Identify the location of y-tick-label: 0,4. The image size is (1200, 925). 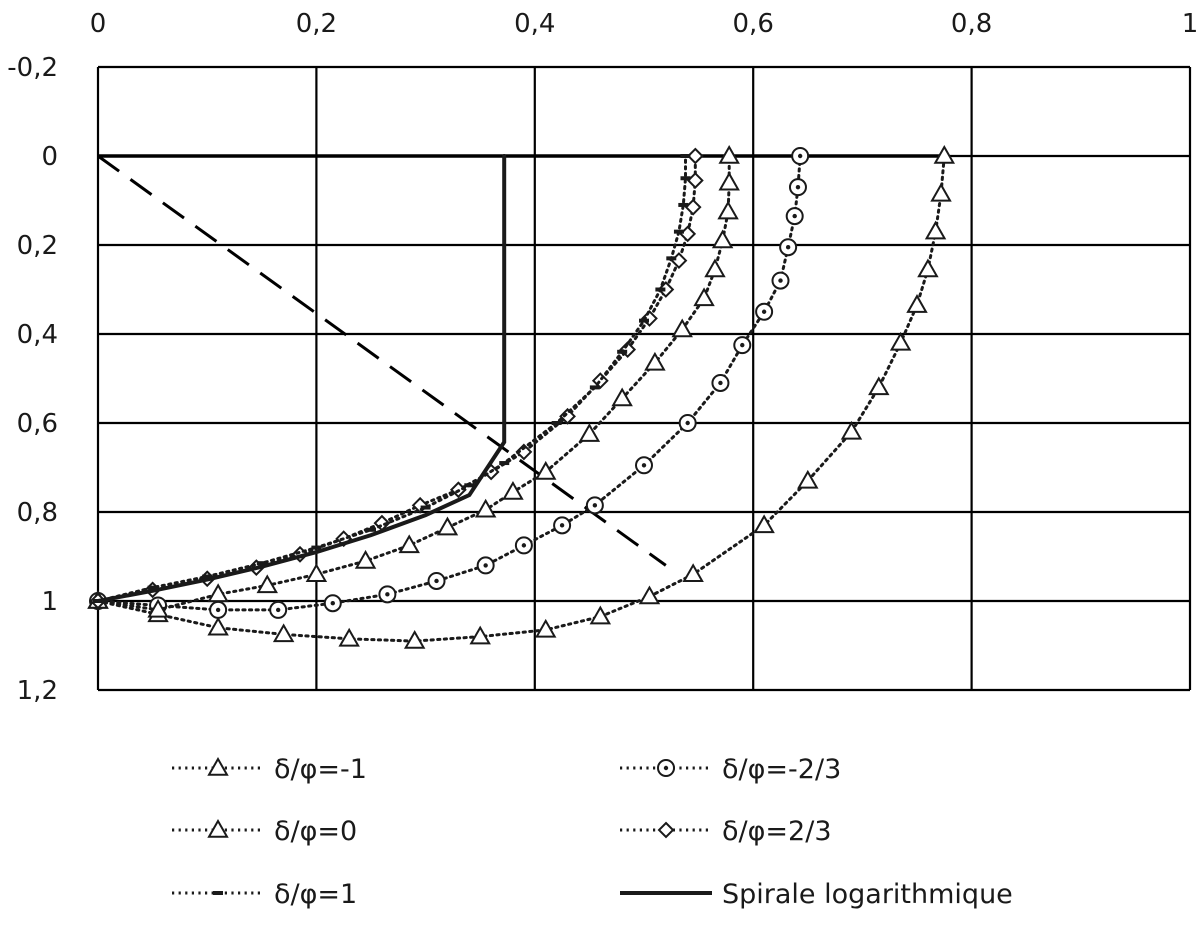
(37, 335).